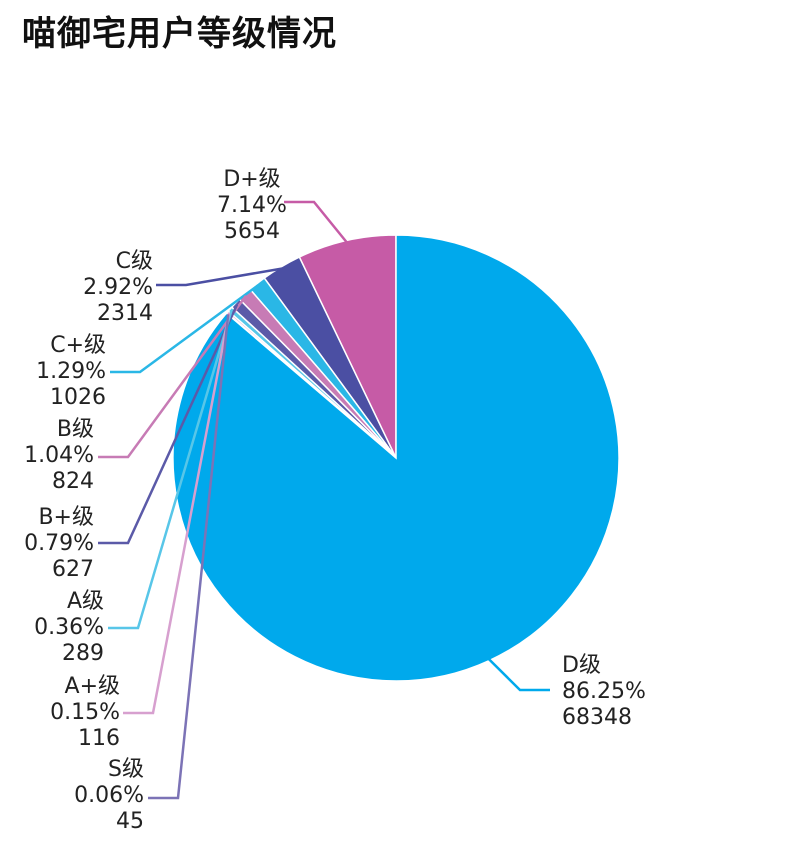  I want to click on slice-label-name: C级, so click(134, 261).